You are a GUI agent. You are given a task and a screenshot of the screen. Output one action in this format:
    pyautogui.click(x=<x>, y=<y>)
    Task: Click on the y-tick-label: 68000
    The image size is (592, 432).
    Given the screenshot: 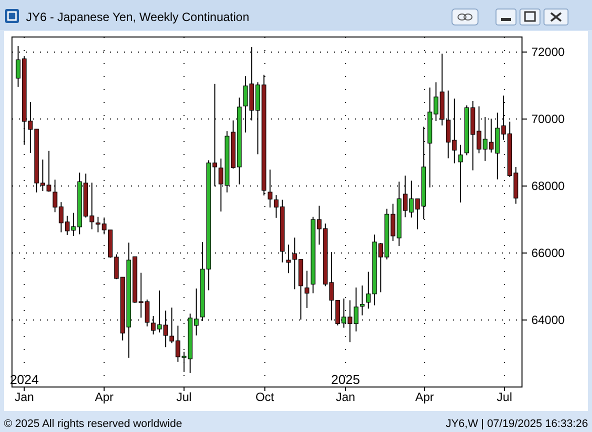 What is the action you would take?
    pyautogui.click(x=548, y=186)
    